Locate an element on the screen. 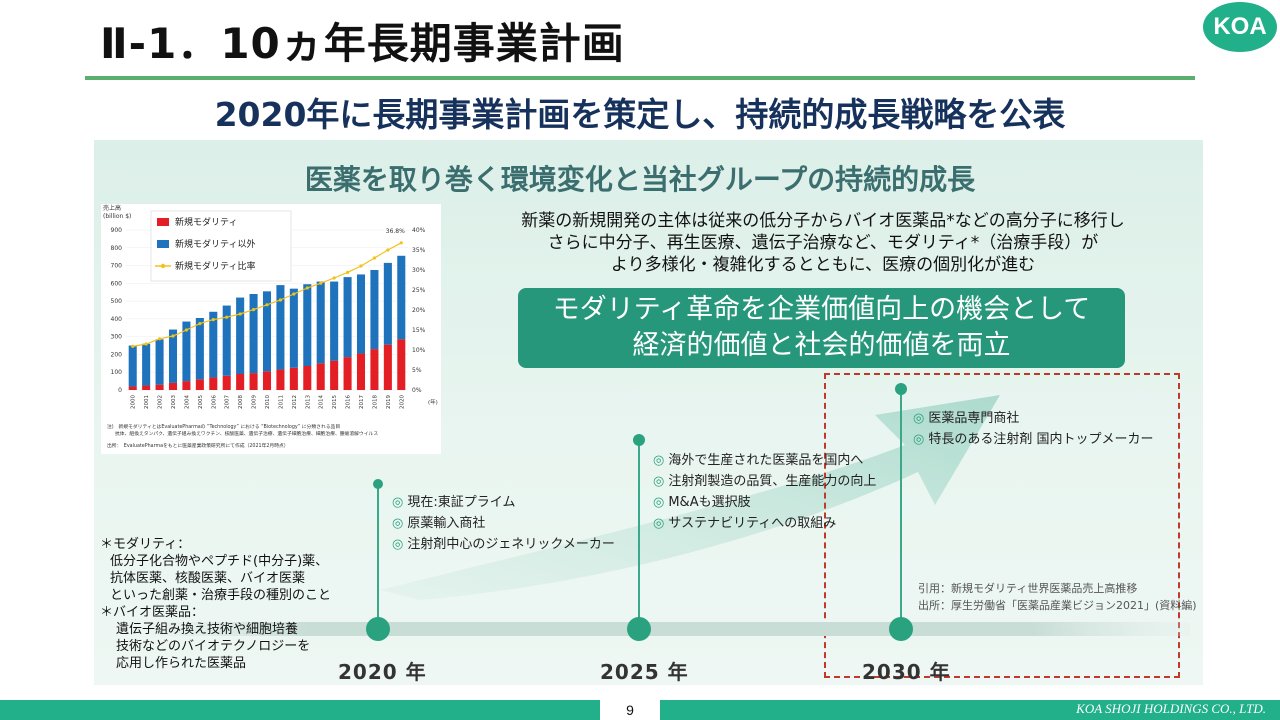 The image size is (1280, 720). x-tick-label: 2016 is located at coordinates (349, 402).